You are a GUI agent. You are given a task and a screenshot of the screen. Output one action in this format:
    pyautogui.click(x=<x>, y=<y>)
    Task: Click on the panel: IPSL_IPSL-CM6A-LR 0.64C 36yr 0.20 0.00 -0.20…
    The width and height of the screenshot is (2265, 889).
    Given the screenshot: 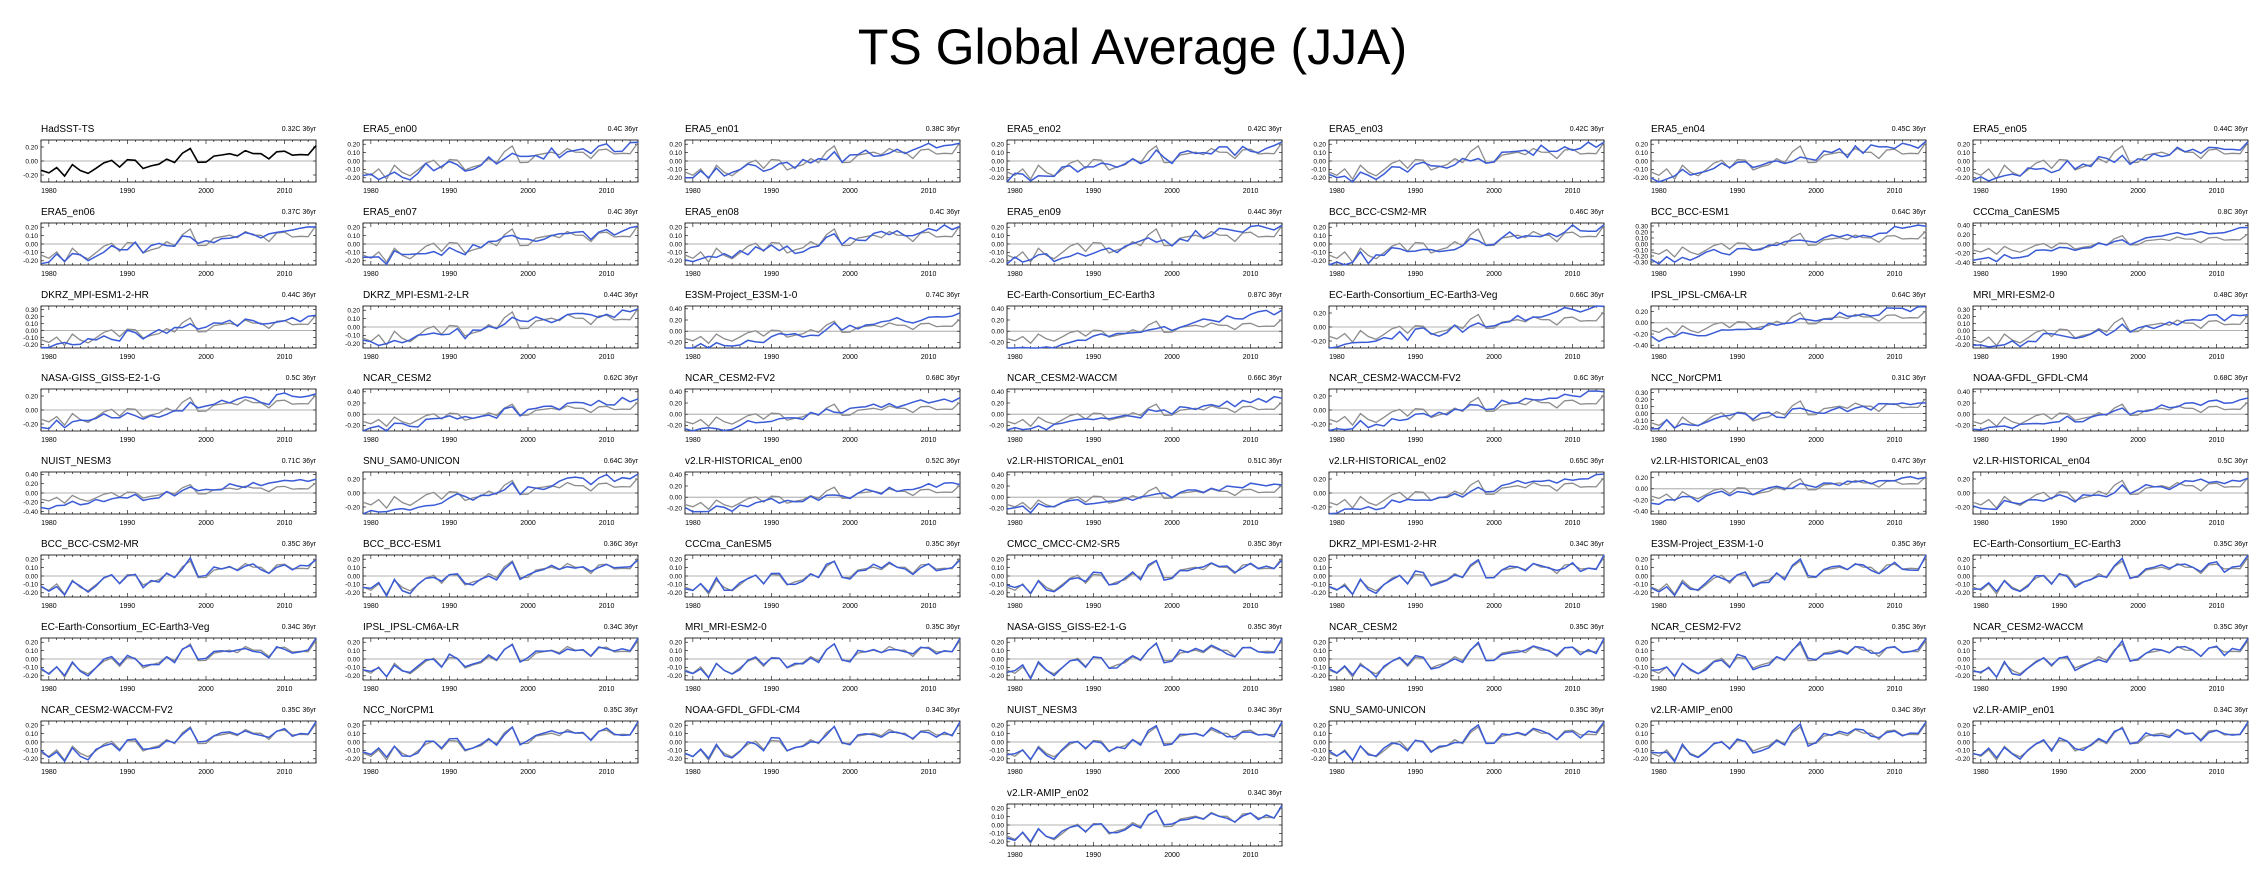 What is the action you would take?
    pyautogui.click(x=1779, y=325)
    